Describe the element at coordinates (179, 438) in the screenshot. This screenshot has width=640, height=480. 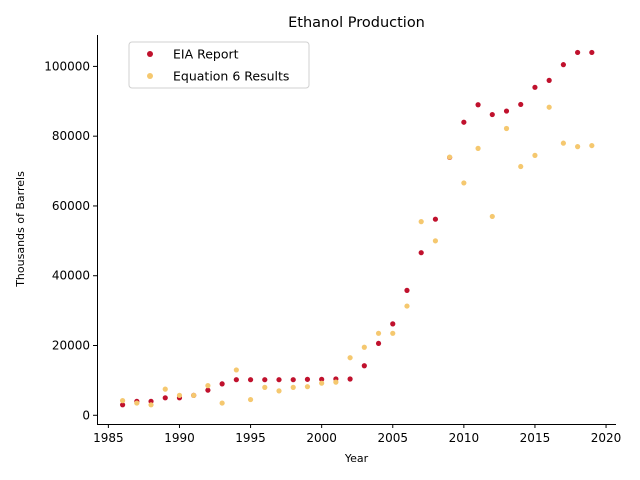
I see `x-tick-label: 1990` at that location.